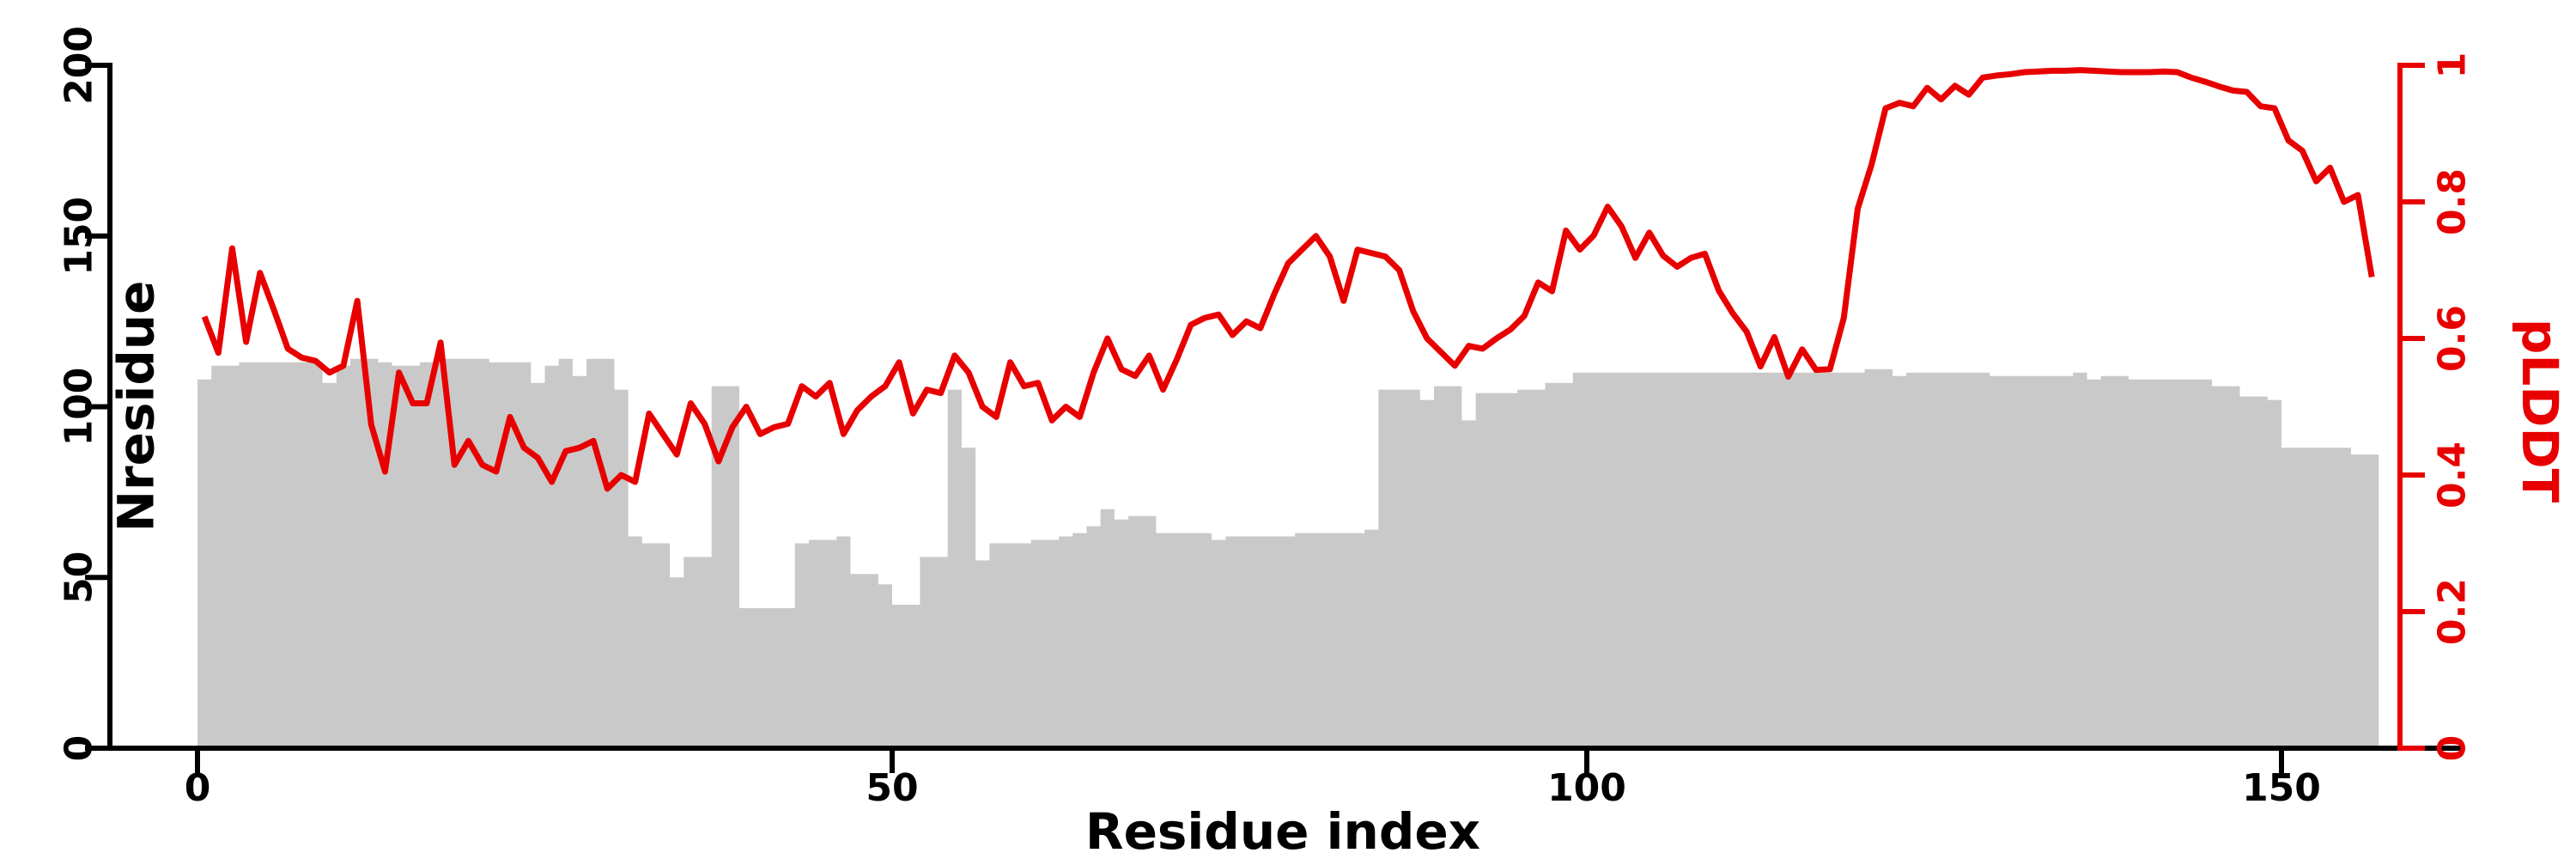 This screenshot has width=2576, height=859. I want to click on left-tick-label: 50, so click(79, 577).